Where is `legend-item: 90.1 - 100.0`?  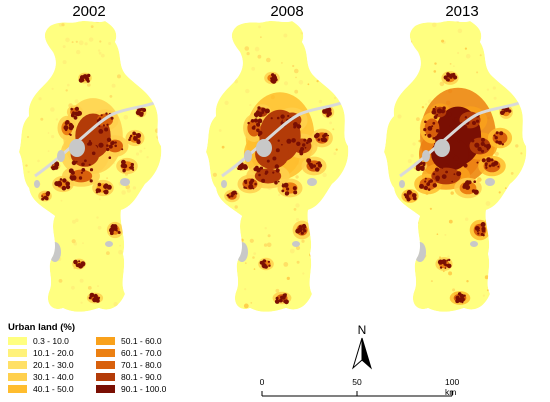 legend-item: 90.1 - 100.0 is located at coordinates (131, 389).